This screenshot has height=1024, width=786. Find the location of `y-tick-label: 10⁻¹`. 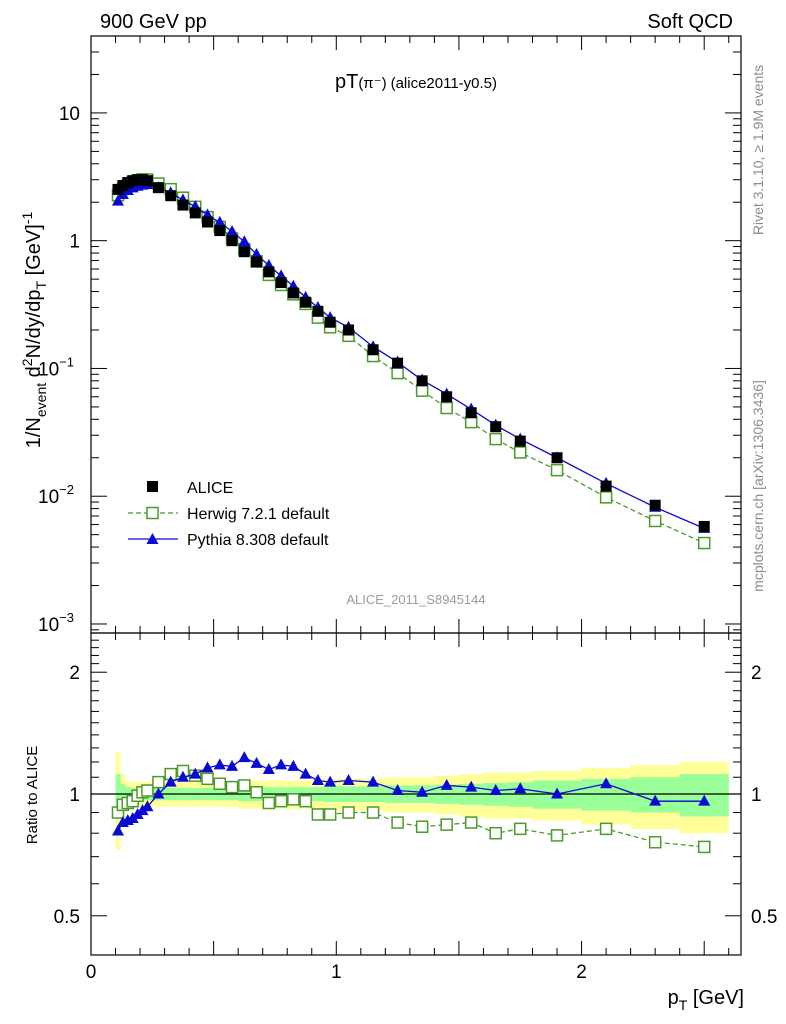

y-tick-label: 10⁻¹ is located at coordinates (56, 367).